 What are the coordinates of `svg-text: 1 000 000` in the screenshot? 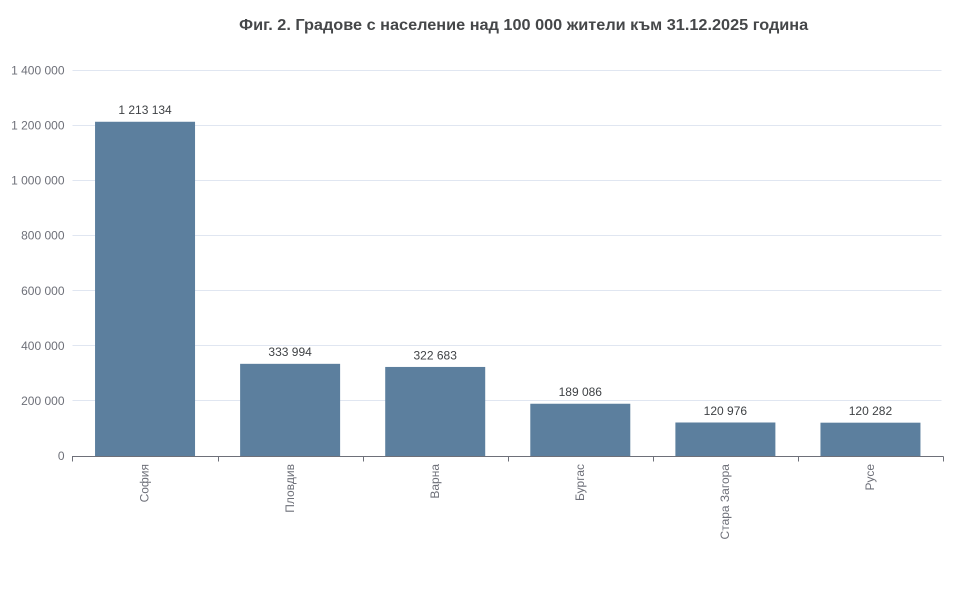 It's located at (38, 181).